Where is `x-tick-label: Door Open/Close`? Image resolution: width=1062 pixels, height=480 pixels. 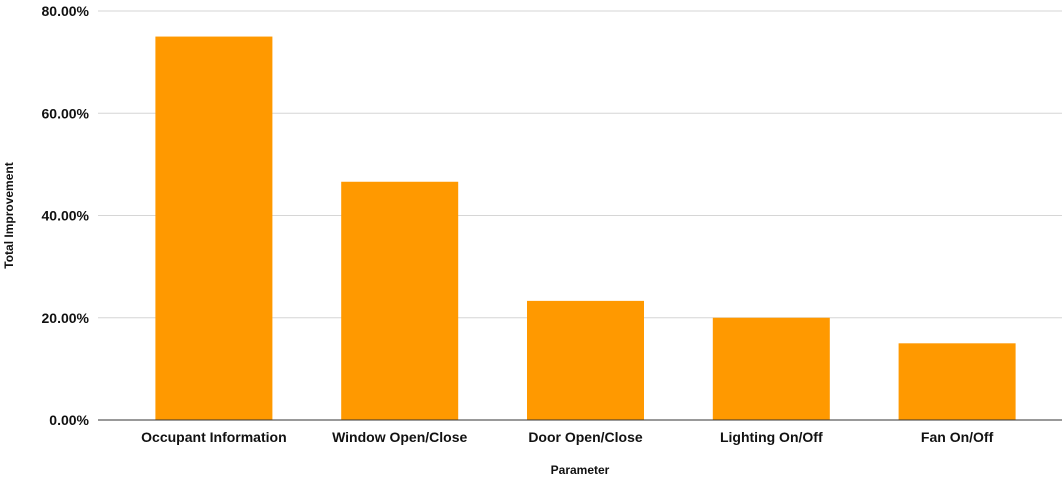
x-tick-label: Door Open/Close is located at coordinates (585, 437).